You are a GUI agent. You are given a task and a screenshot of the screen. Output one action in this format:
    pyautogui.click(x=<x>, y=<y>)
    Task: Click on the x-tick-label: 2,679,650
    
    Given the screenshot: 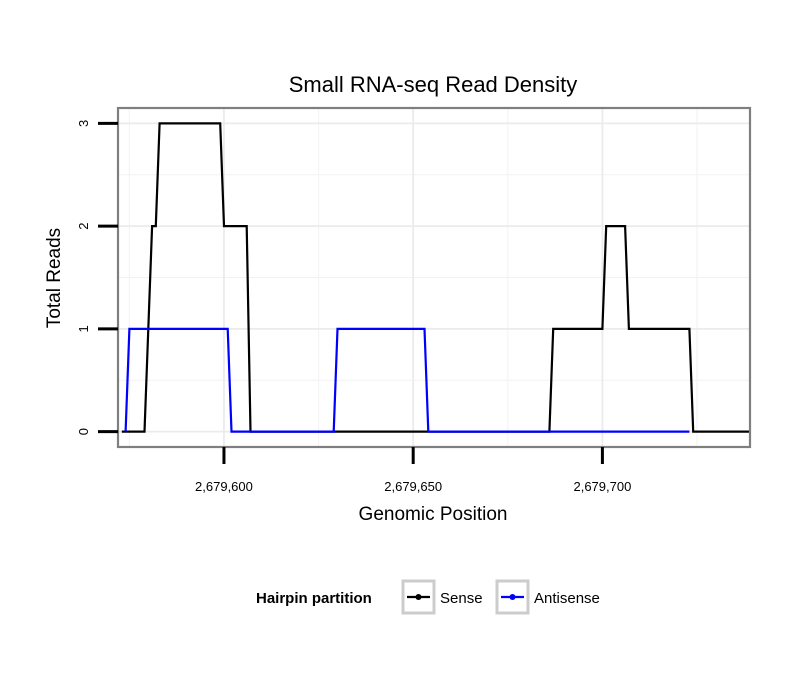 What is the action you would take?
    pyautogui.click(x=413, y=486)
    